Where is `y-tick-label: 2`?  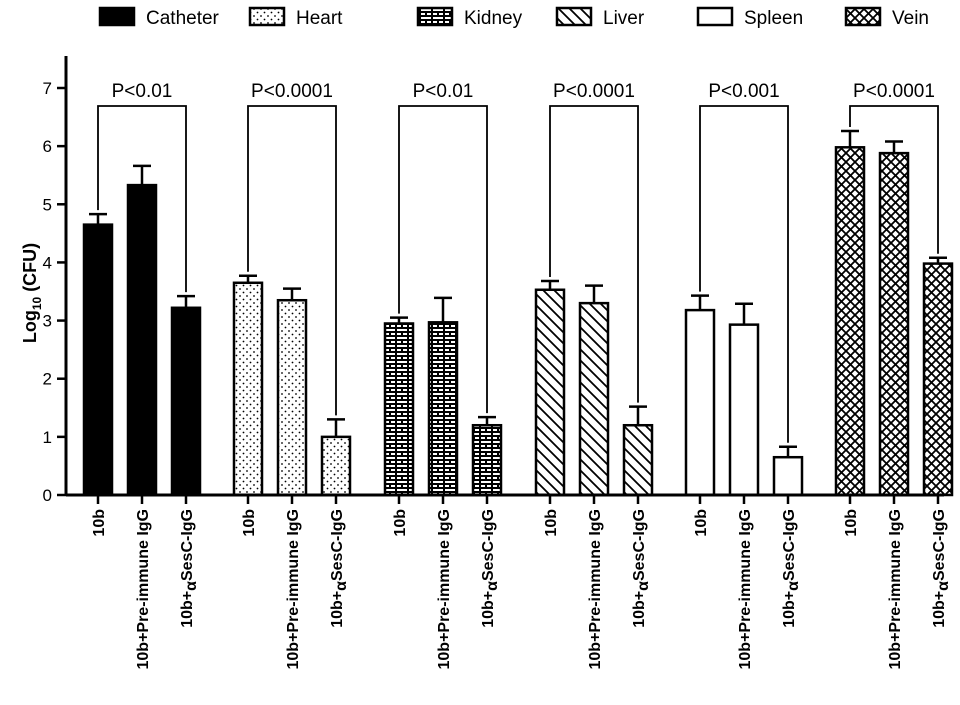 y-tick-label: 2 is located at coordinates (47, 379).